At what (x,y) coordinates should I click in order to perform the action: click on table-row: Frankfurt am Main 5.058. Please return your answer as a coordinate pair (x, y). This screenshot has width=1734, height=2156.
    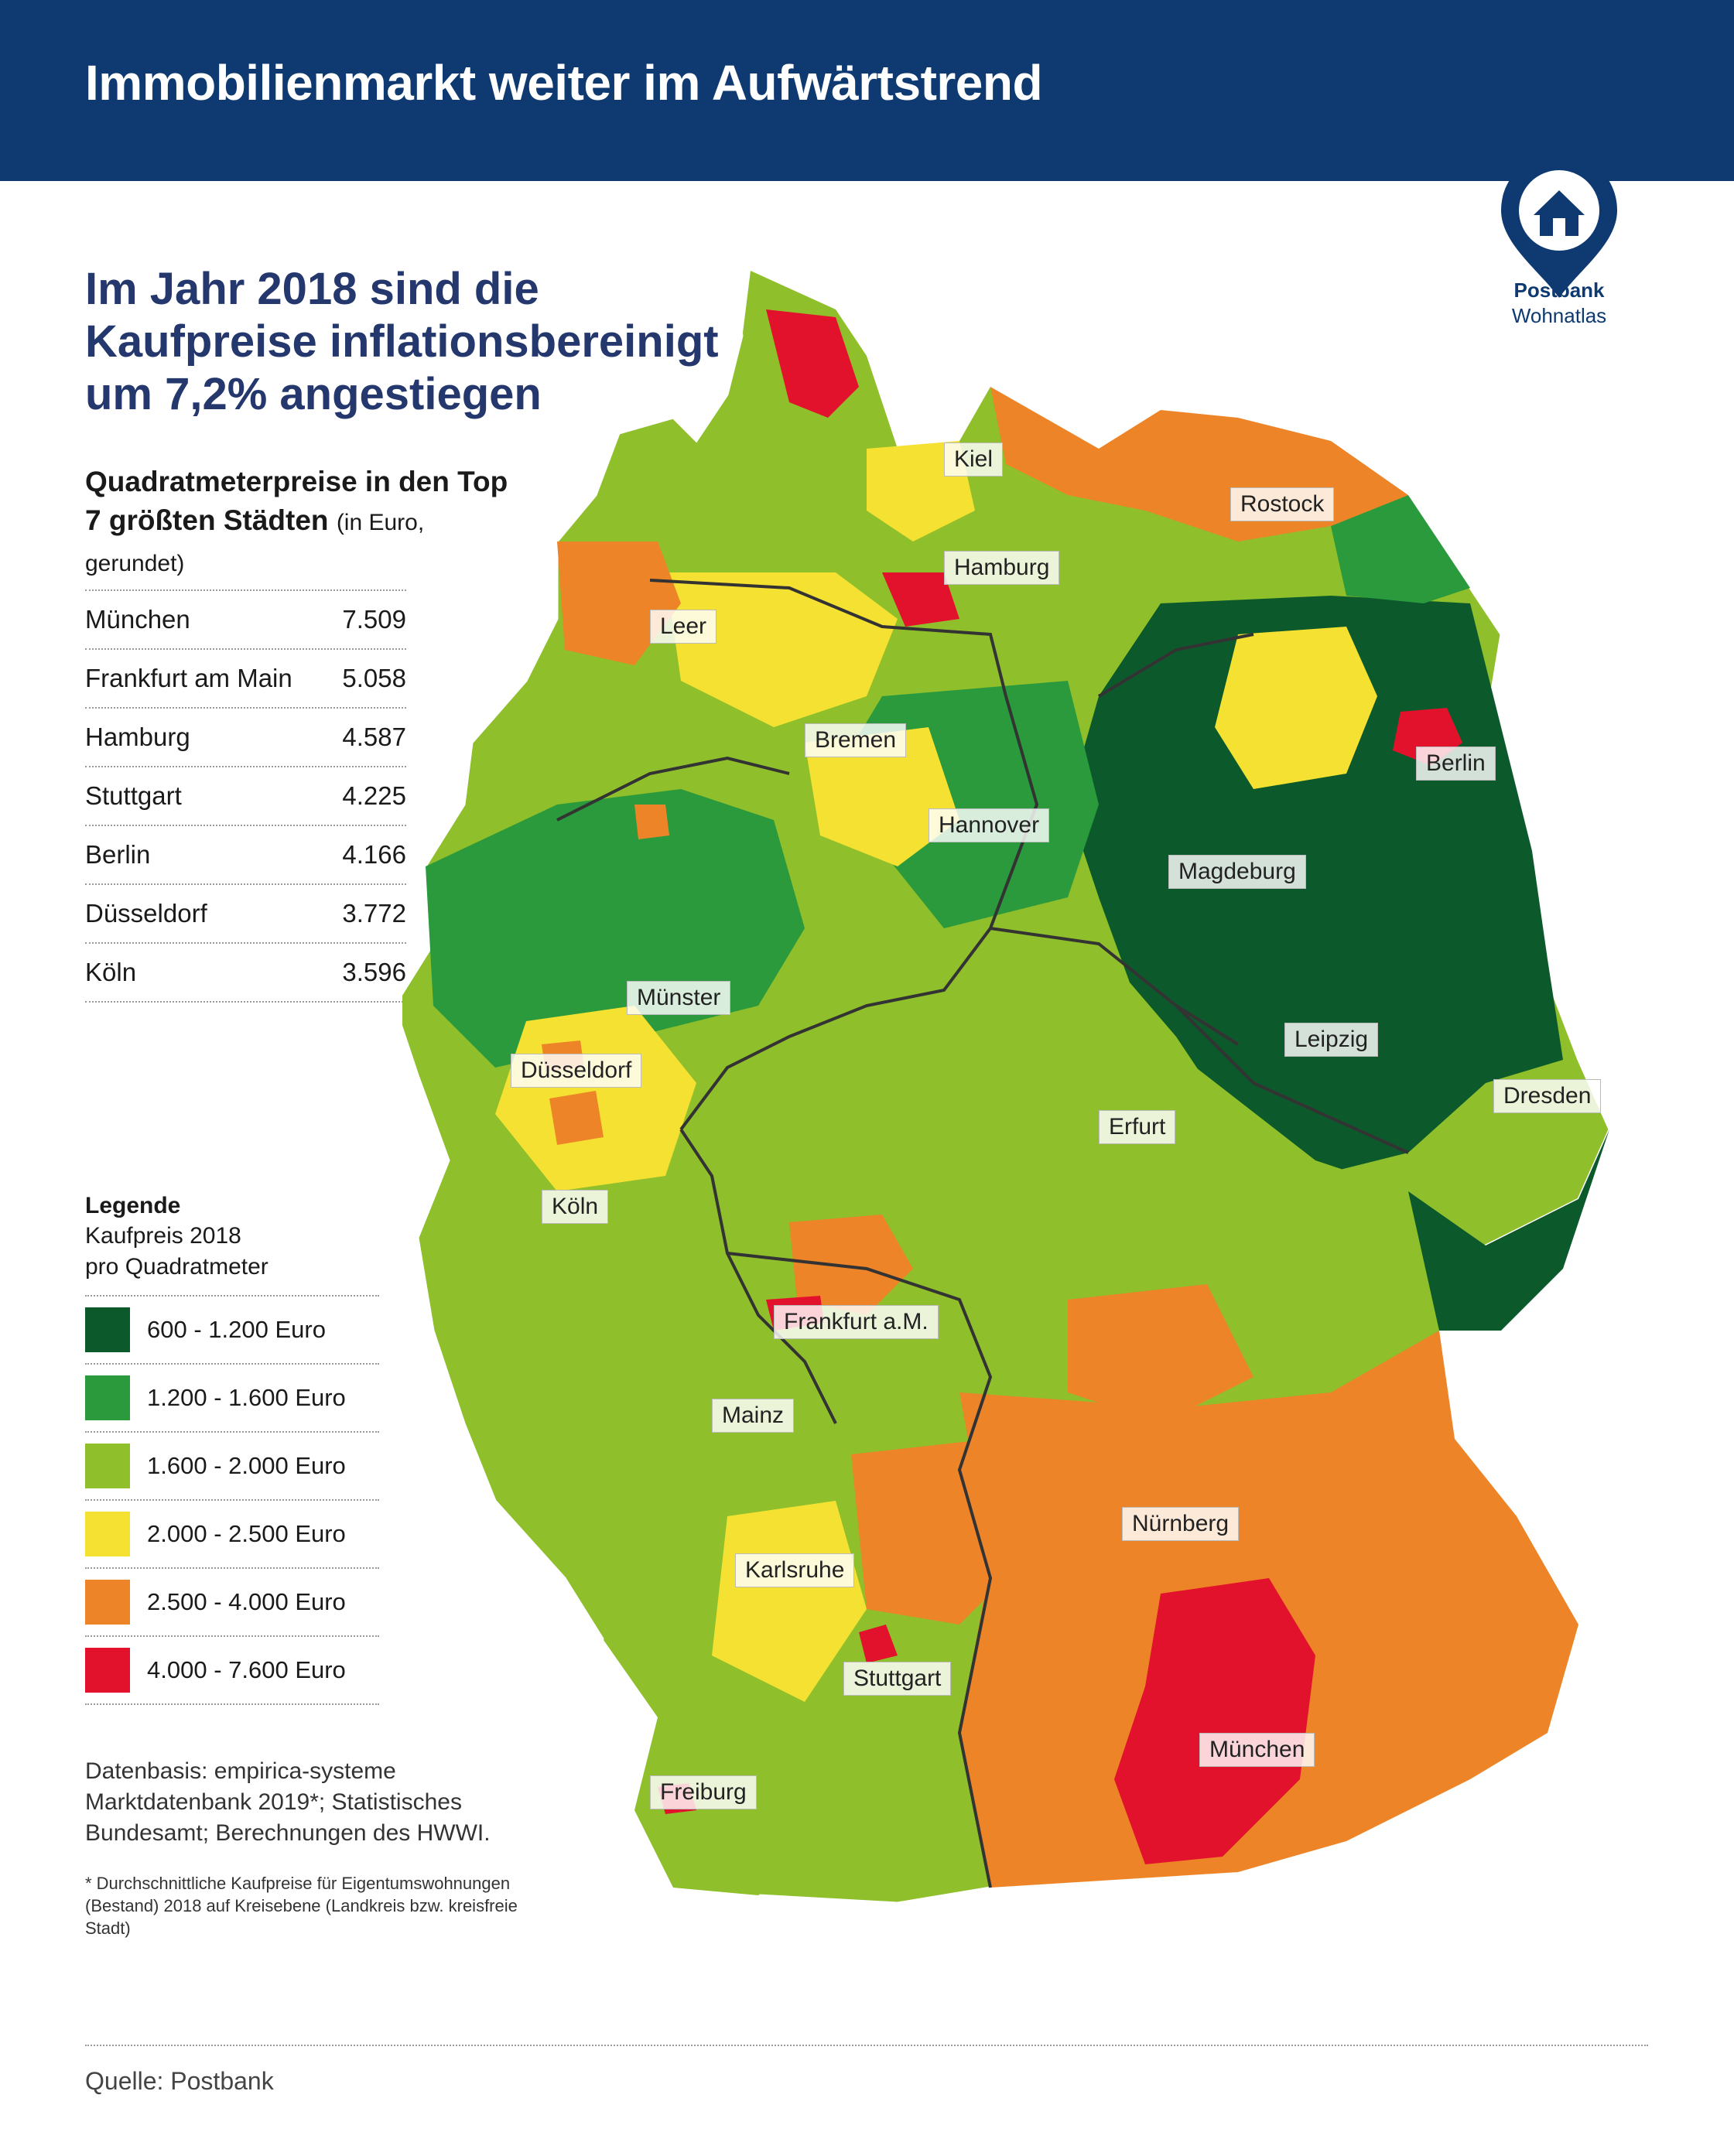
    Looking at the image, I should click on (245, 678).